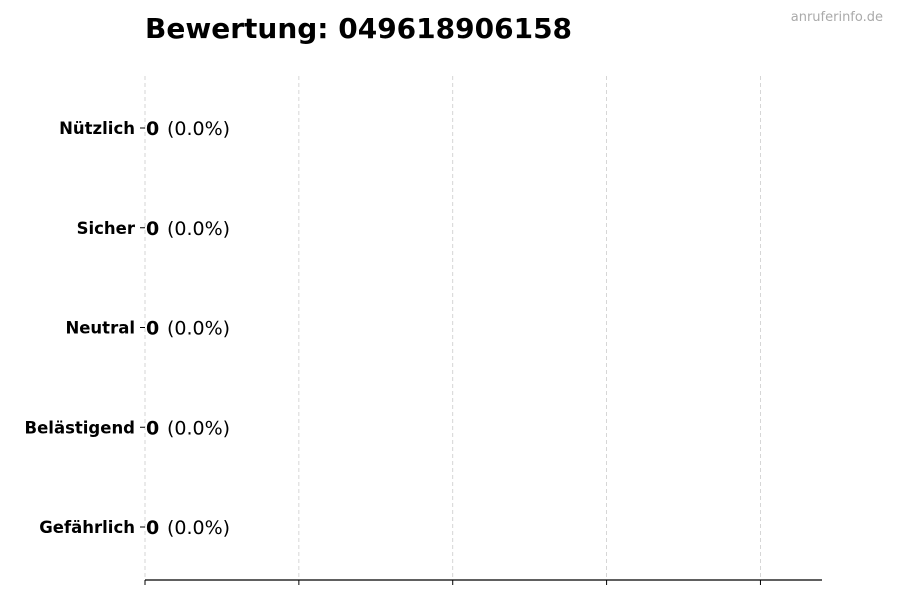 This screenshot has width=900, height=600. Describe the element at coordinates (359, 28) in the screenshot. I see `chart-title: Bewertung: 049618906158` at that location.